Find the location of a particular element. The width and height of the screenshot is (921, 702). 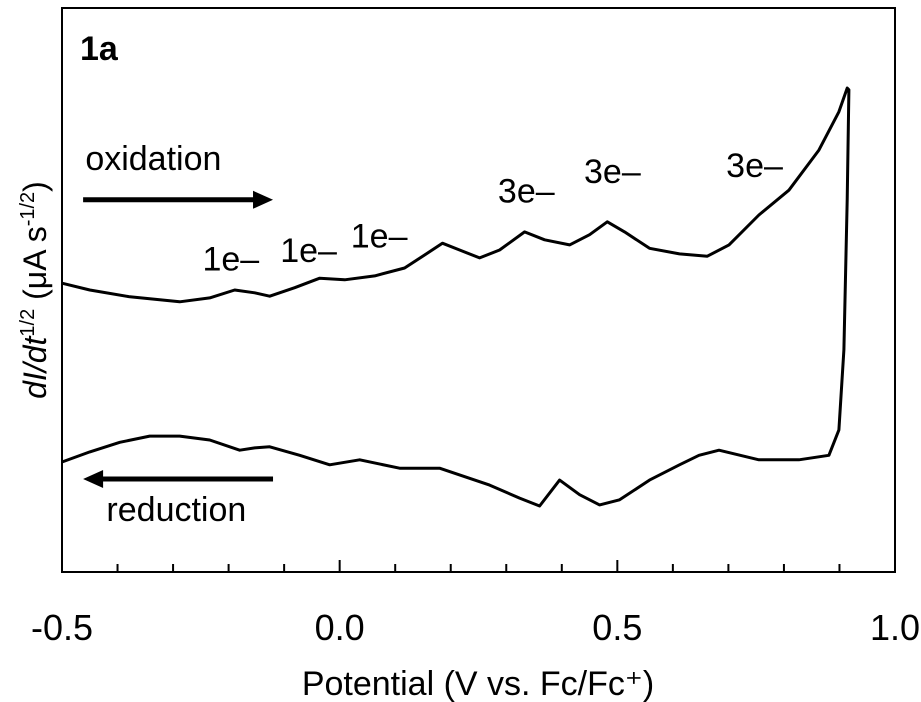

y-label-part: ) is located at coordinates (35, 186).